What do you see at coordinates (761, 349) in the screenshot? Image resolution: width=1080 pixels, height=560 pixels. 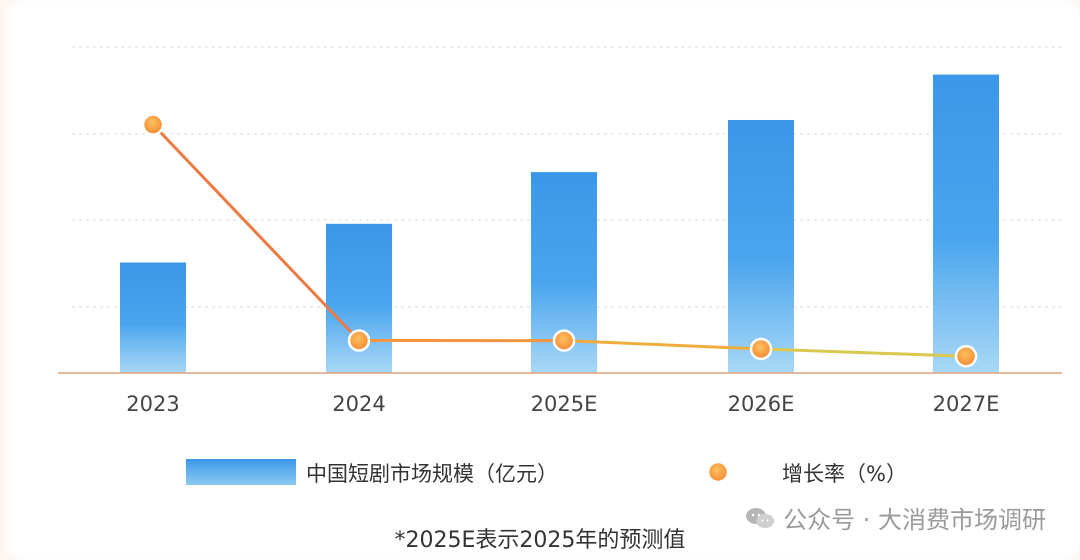 I see `growth-point-2026E` at bounding box center [761, 349].